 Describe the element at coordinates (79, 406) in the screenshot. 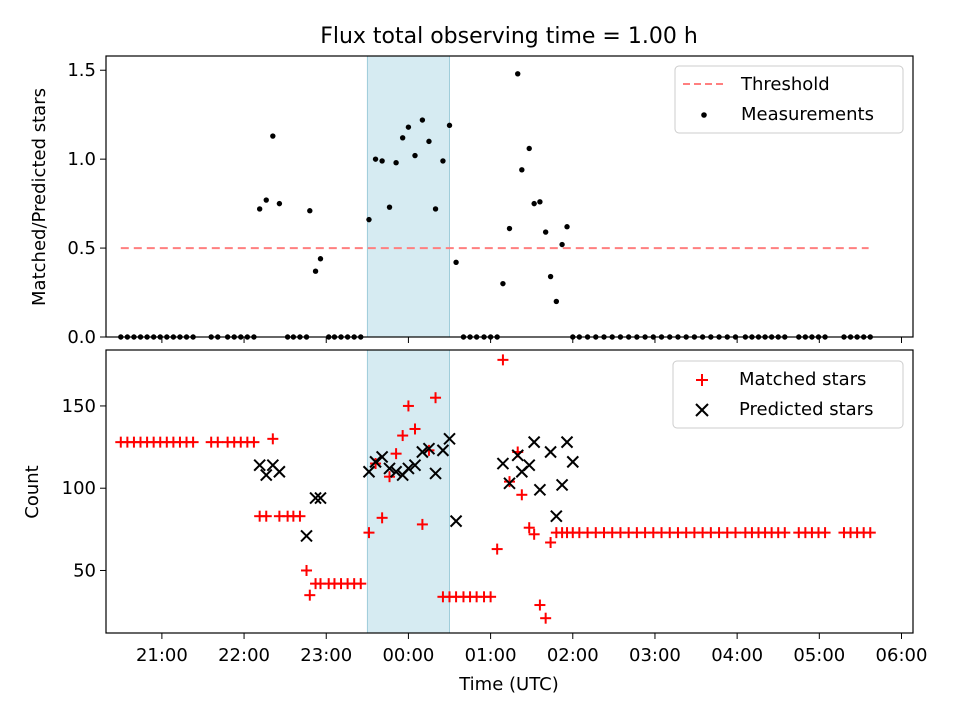

I see `bottom-ytick-label: 150` at that location.